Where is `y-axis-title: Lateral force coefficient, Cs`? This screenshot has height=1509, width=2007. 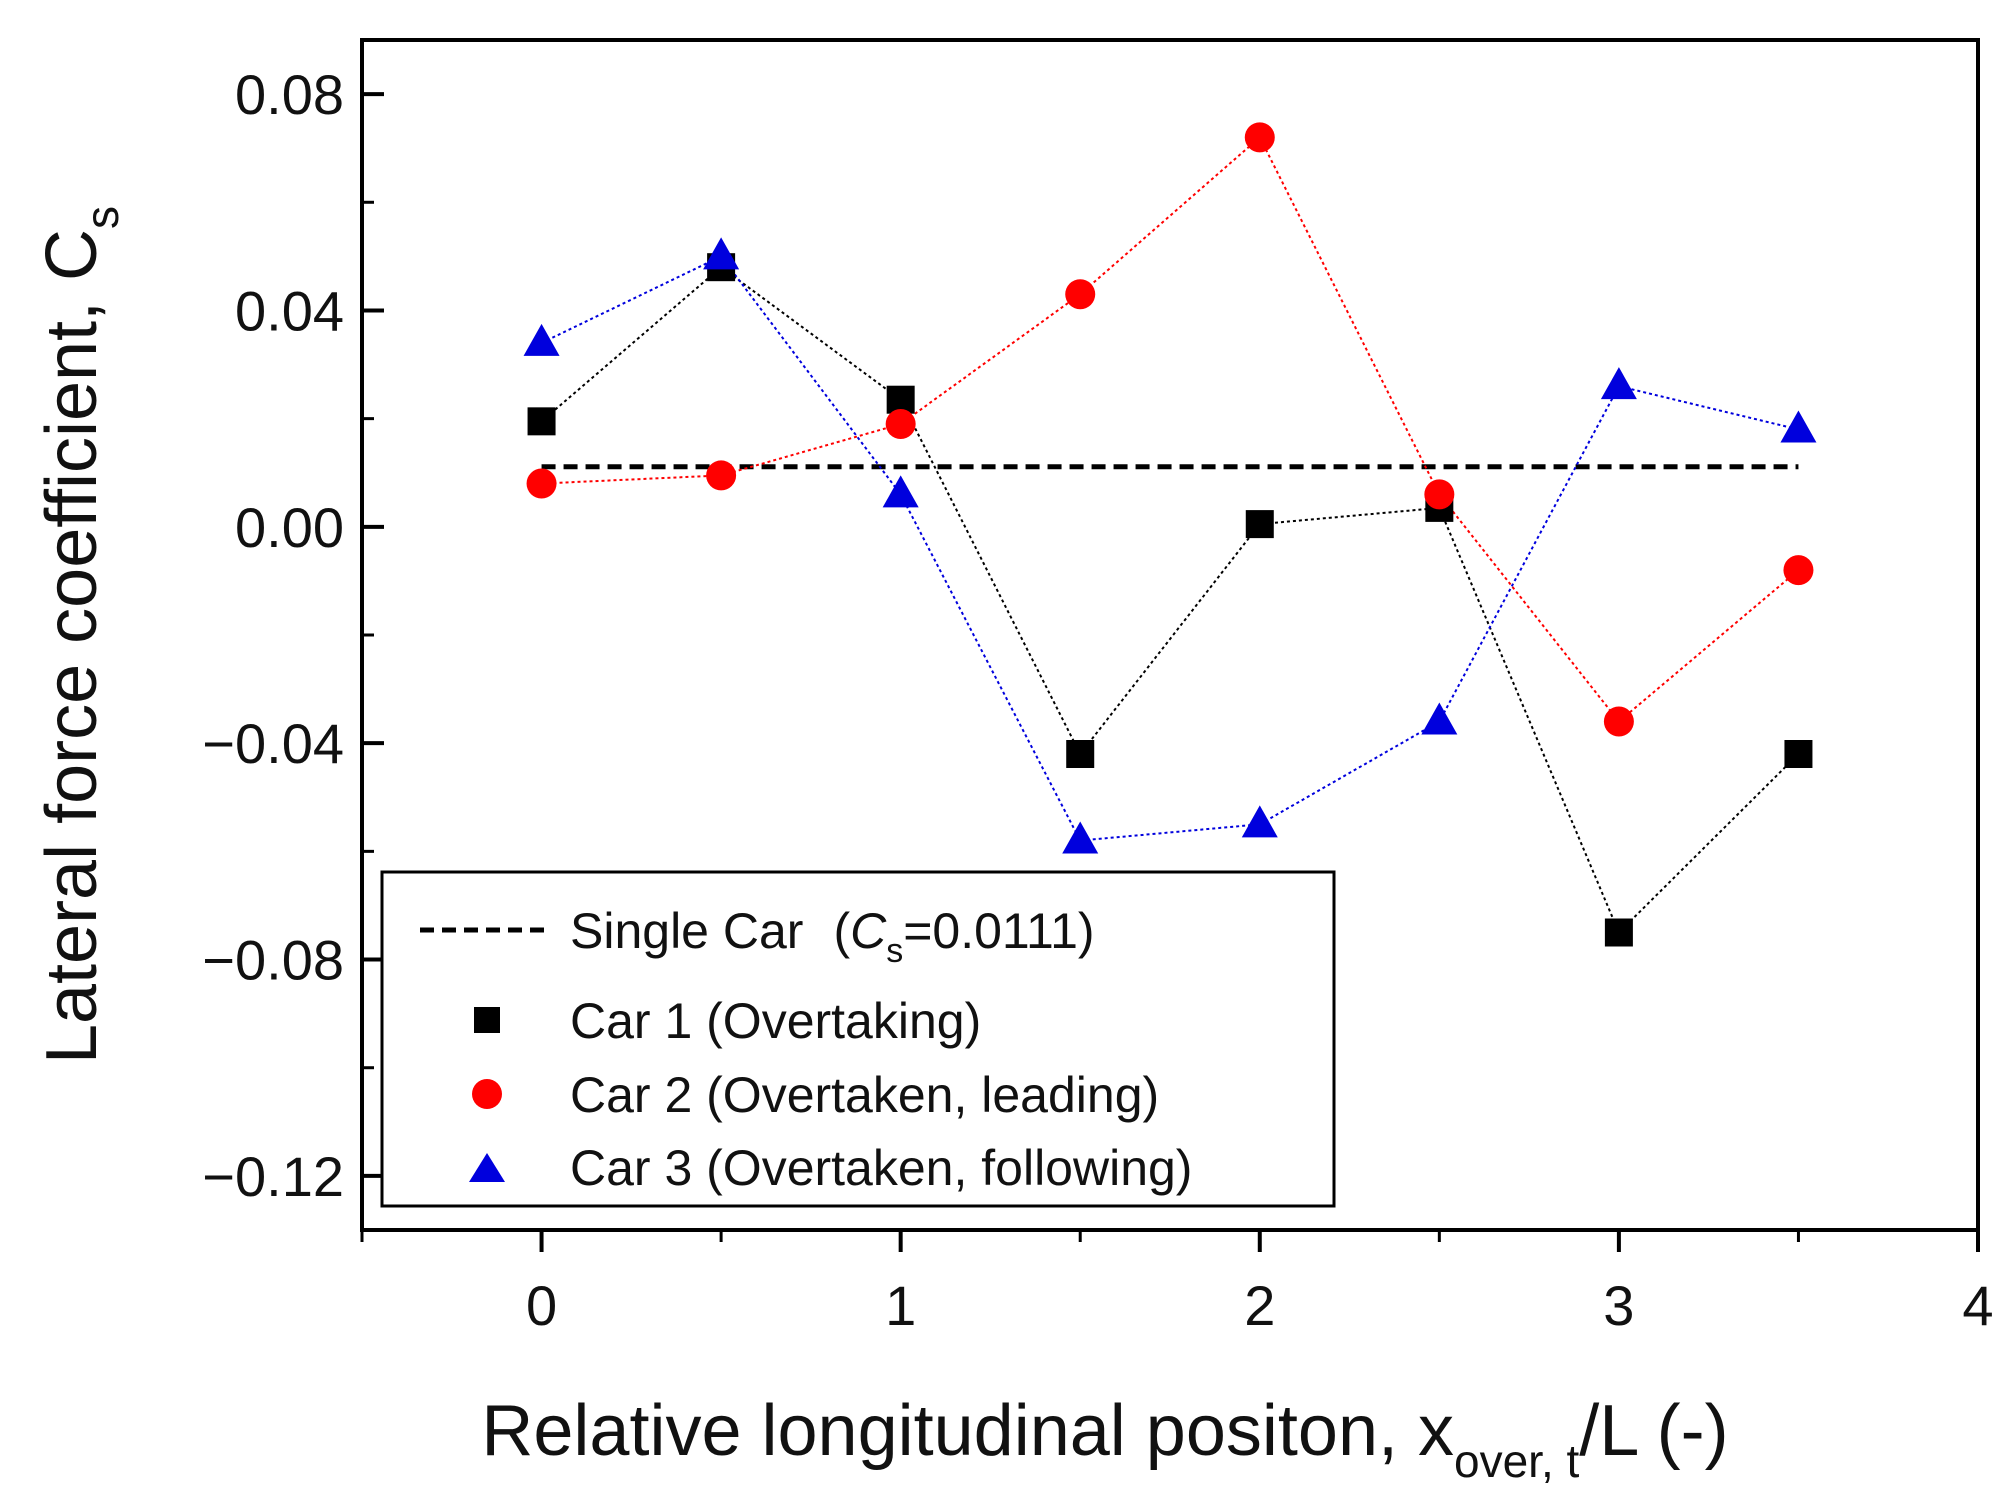 y-axis-title: Lateral force coefficient, Cs is located at coordinates (80, 635).